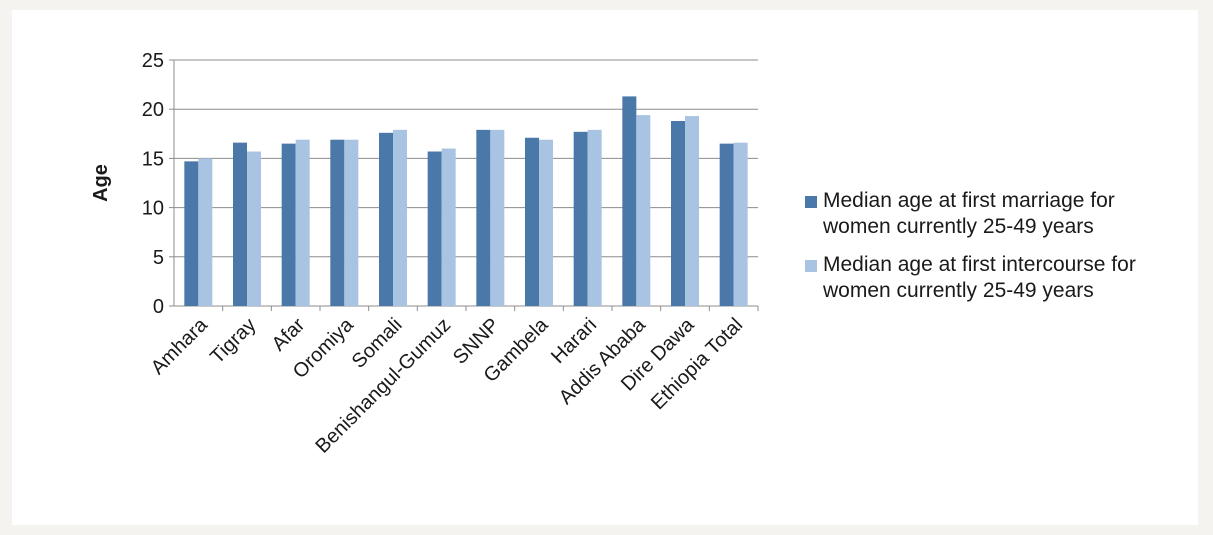 The height and width of the screenshot is (535, 1213). Describe the element at coordinates (811, 266) in the screenshot. I see `legend-swatch-intercourse` at that location.